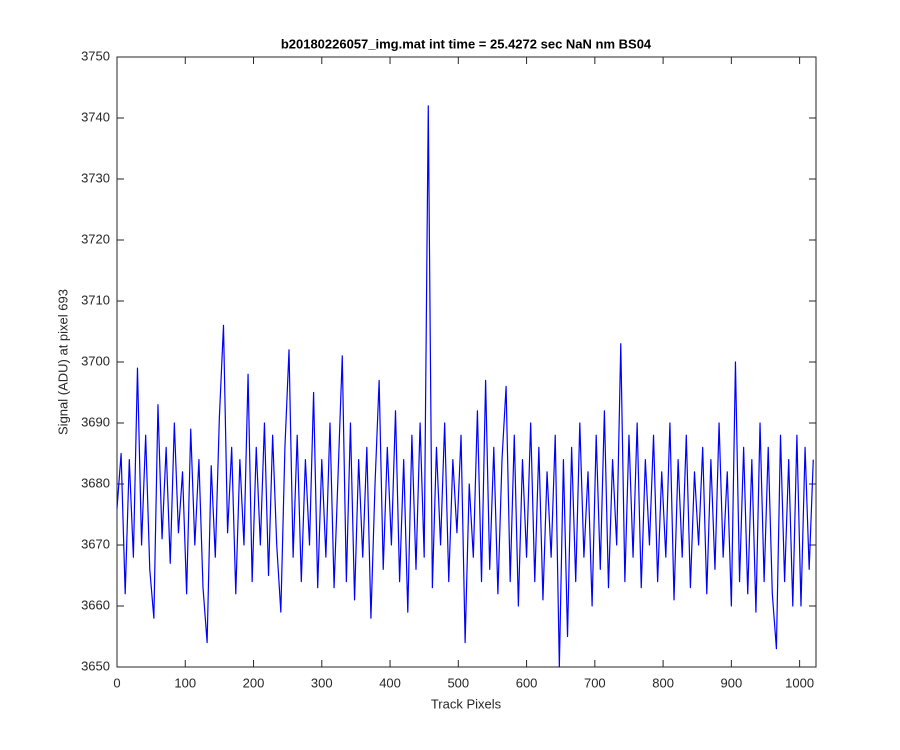 Image resolution: width=900 pixels, height=750 pixels. I want to click on y-tick-label: 3710, so click(95, 299).